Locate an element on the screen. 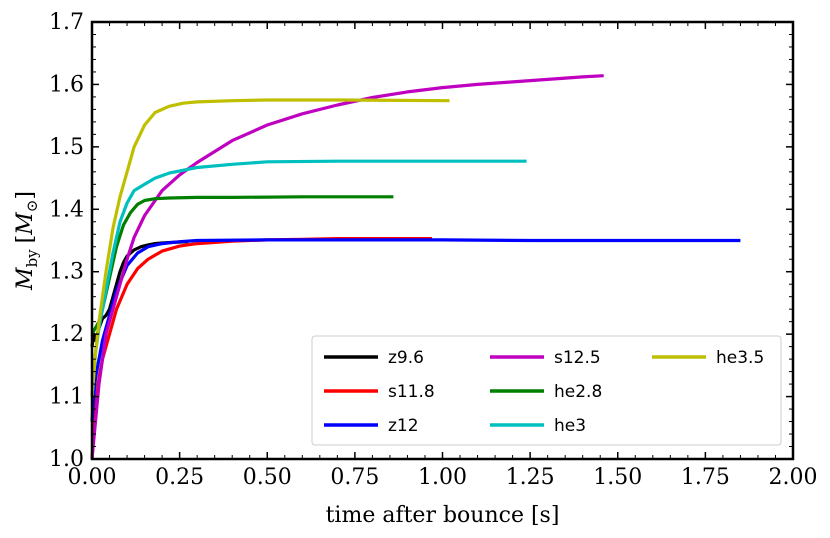 The height and width of the screenshot is (538, 830). y-label-unit-close: ] is located at coordinates (25, 195).